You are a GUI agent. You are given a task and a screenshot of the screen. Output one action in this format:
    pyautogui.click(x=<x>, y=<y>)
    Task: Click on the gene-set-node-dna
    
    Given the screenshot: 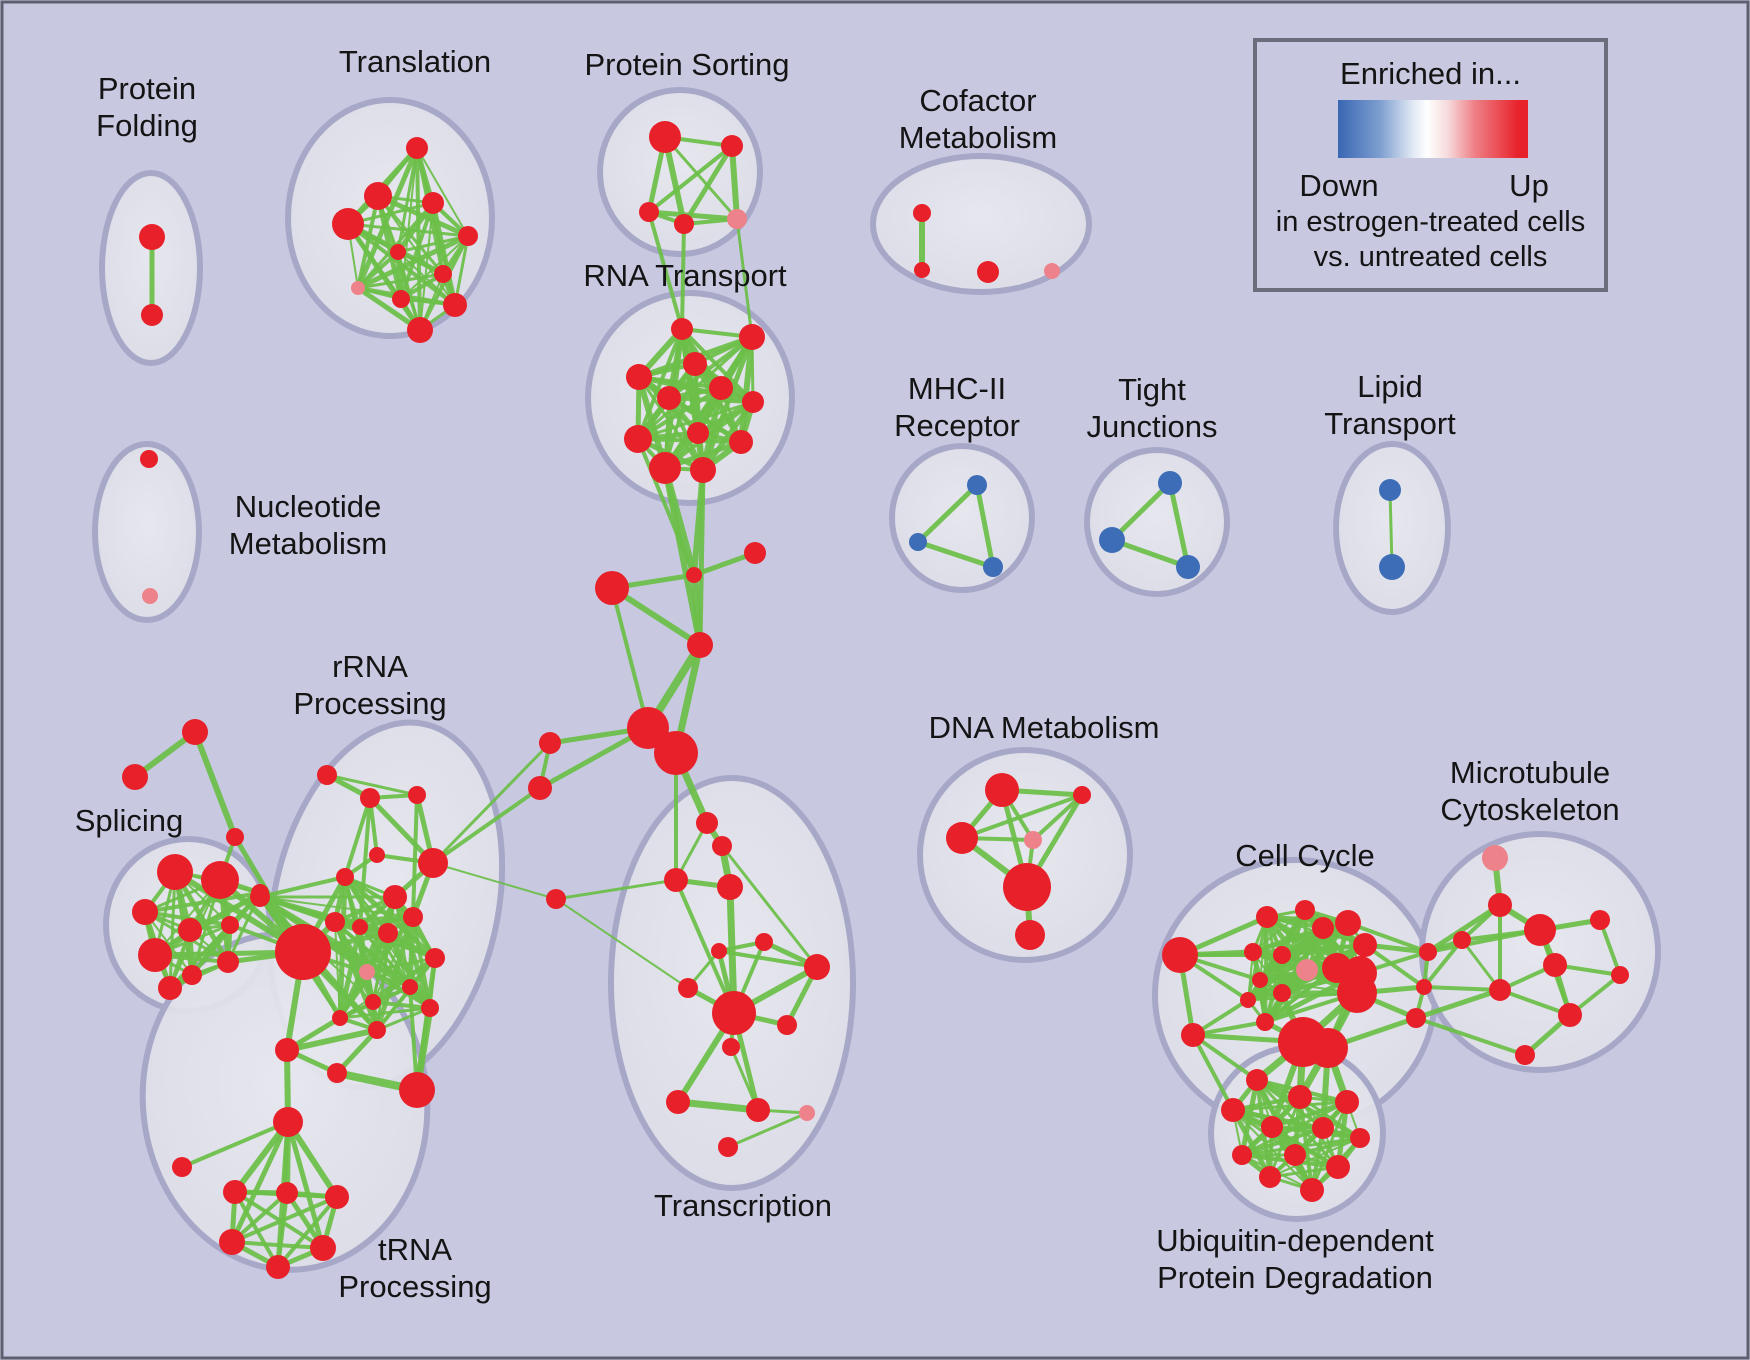 What is the action you would take?
    pyautogui.click(x=962, y=838)
    